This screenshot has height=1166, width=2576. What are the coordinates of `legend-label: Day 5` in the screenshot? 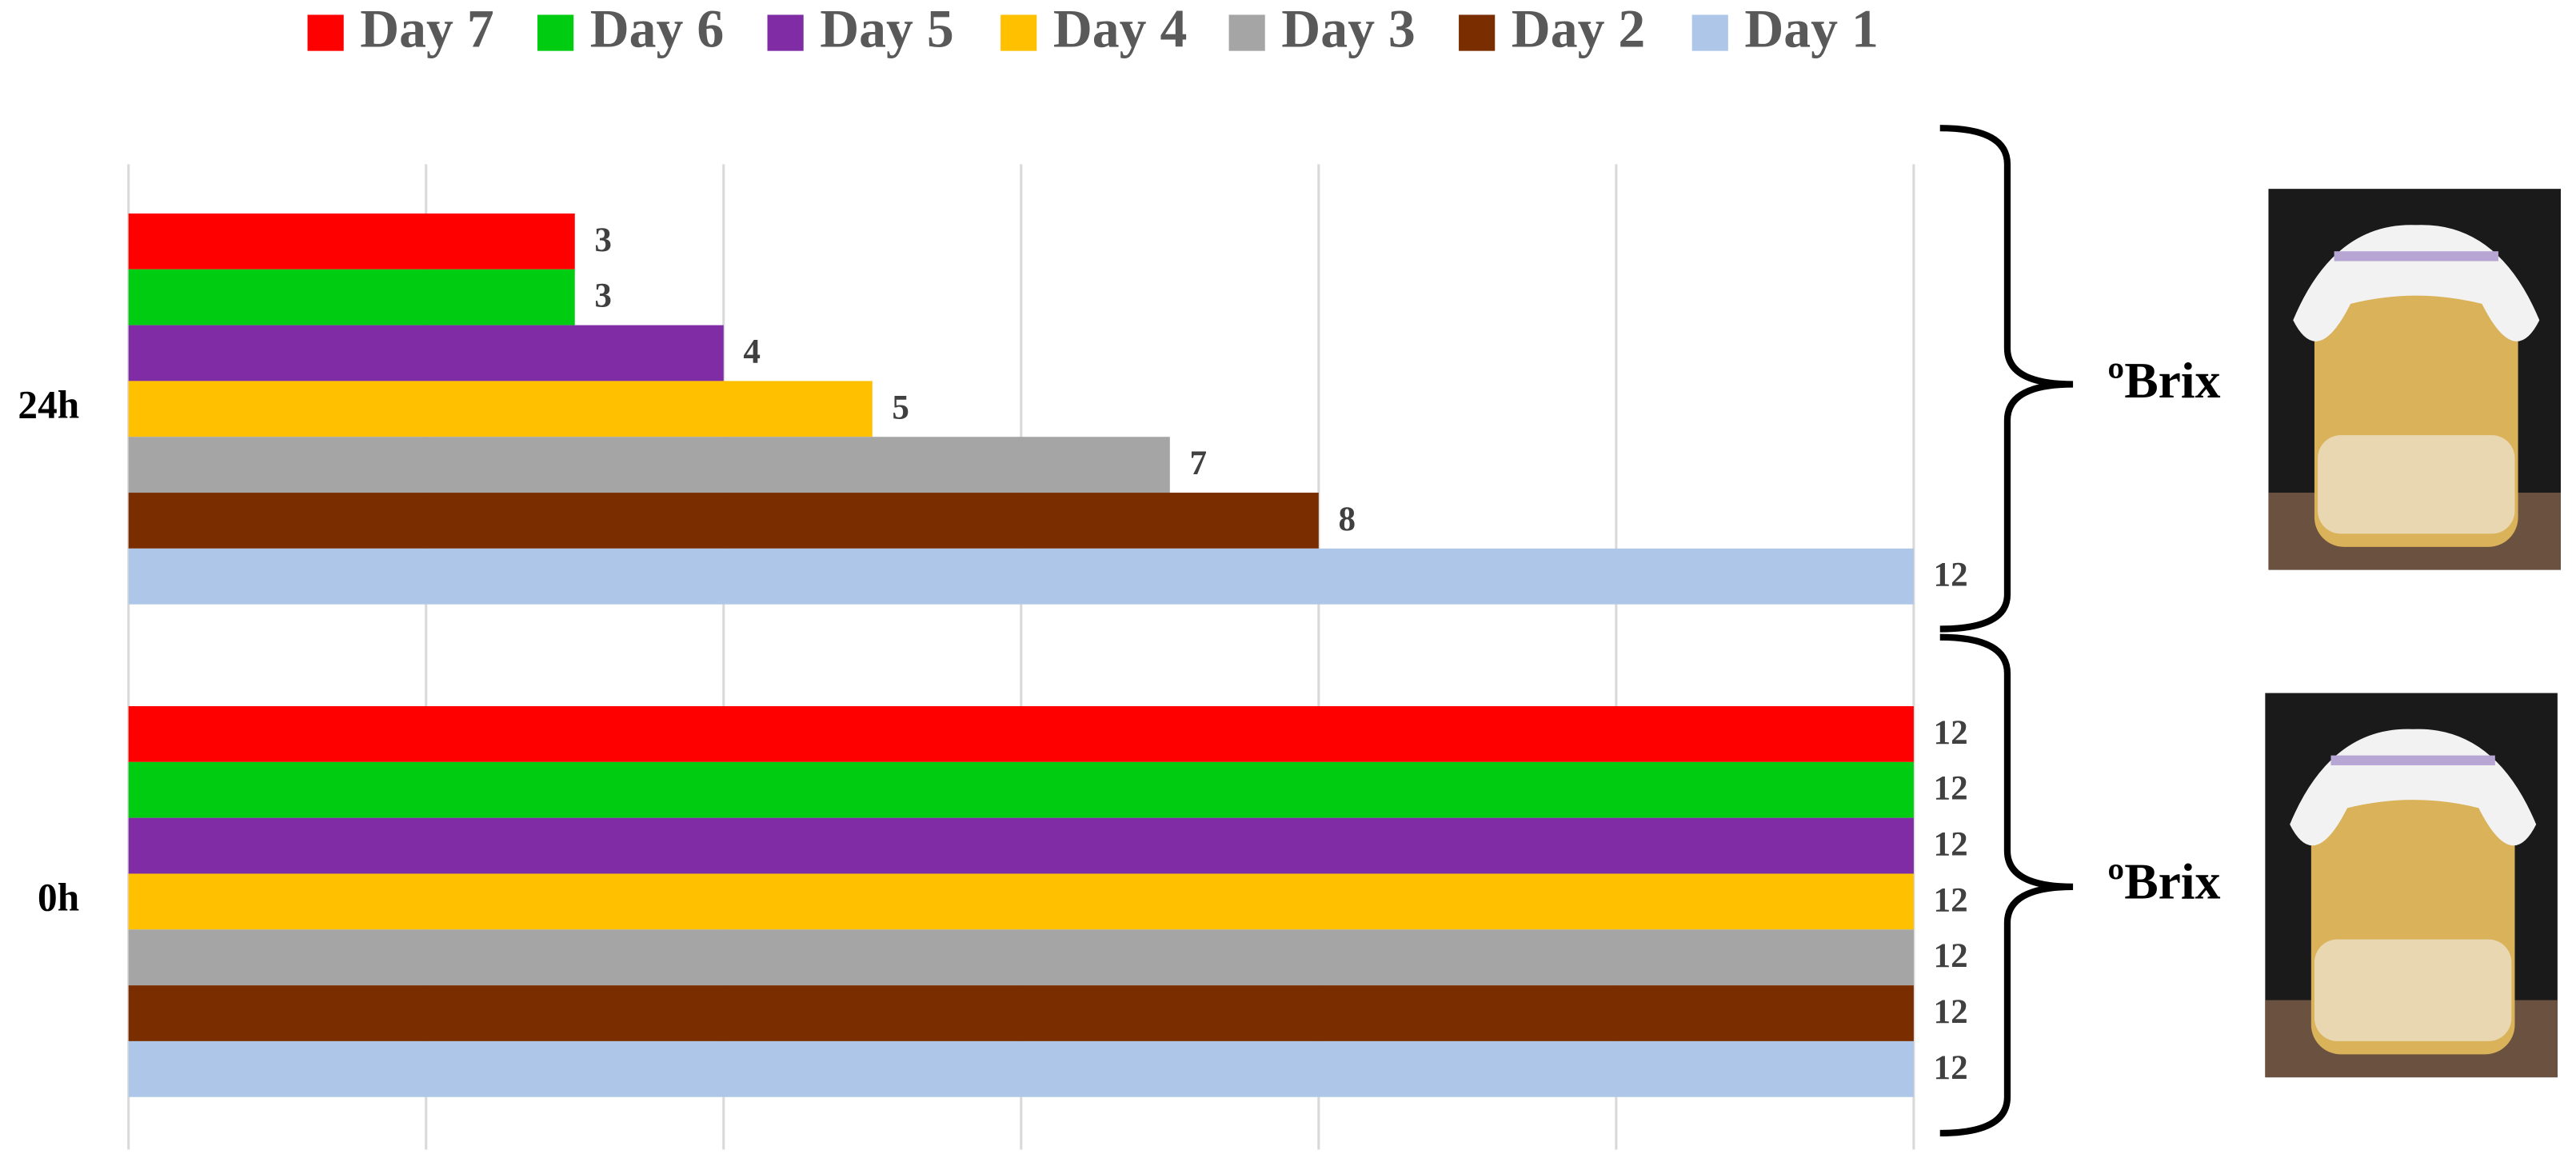 It's located at (887, 29).